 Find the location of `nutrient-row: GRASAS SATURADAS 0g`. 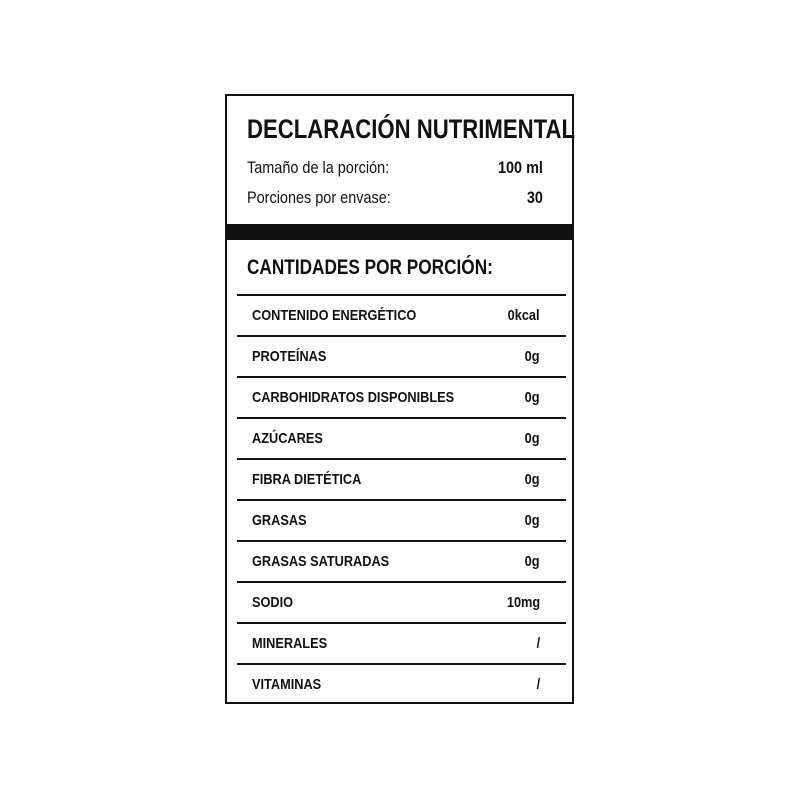

nutrient-row: GRASAS SATURADAS 0g is located at coordinates (401, 560).